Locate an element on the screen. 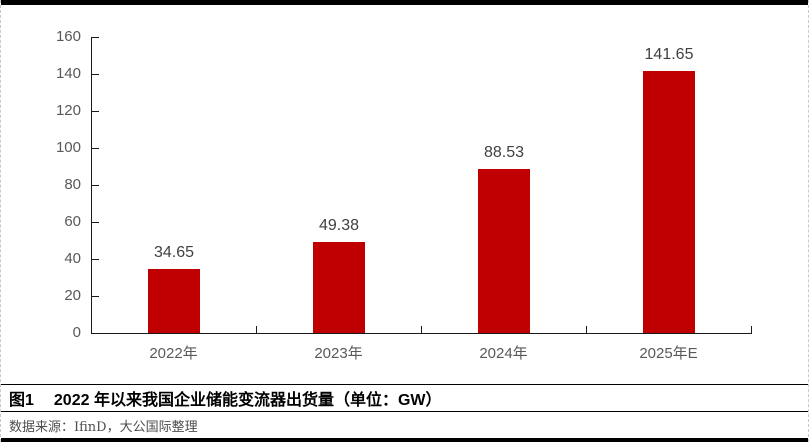 This screenshot has height=442, width=809. x-axis-label: 2024年 is located at coordinates (503, 353).